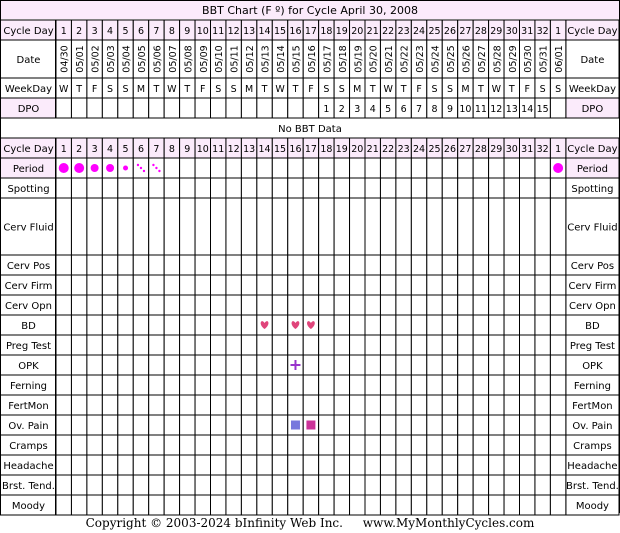  Describe the element at coordinates (592, 31) in the screenshot. I see `cycle-day-header-label-right: Cycle Day` at that location.